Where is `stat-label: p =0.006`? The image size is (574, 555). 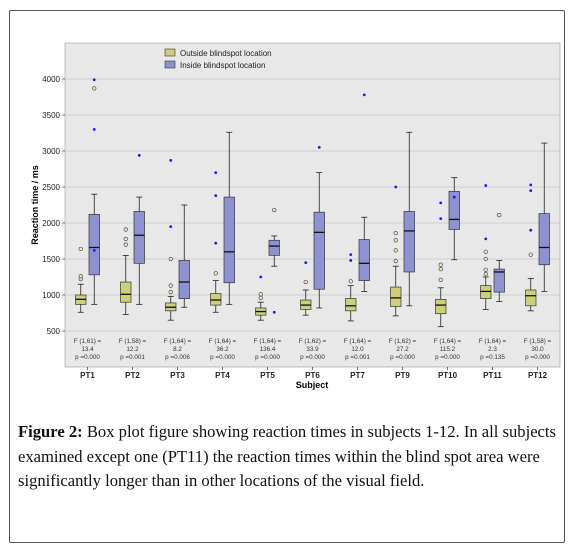 stat-label: p =0.006 is located at coordinates (177, 357).